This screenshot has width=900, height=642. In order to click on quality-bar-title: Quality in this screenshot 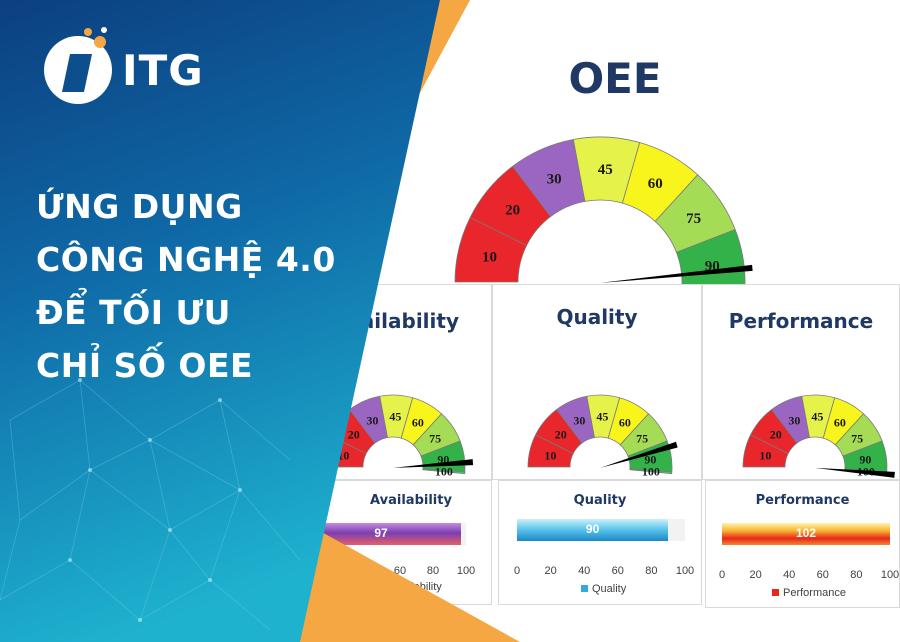, I will do `click(600, 500)`.